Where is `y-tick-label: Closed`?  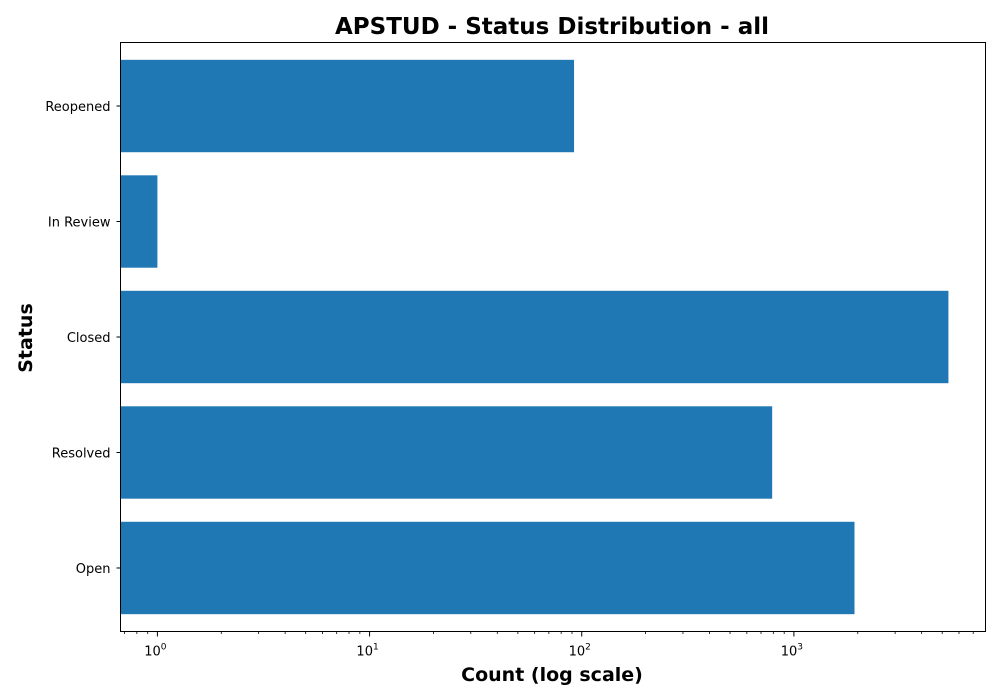 y-tick-label: Closed is located at coordinates (89, 338).